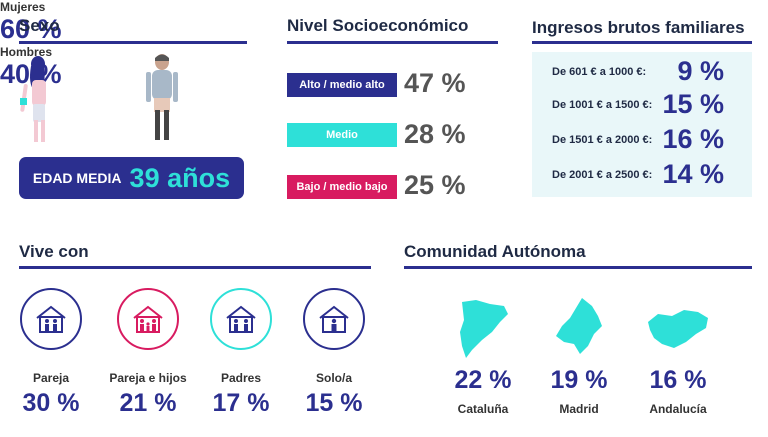 The height and width of the screenshot is (437, 768). What do you see at coordinates (148, 378) in the screenshot?
I see `vive-label-pareja-hijos: Pareja e hijos` at bounding box center [148, 378].